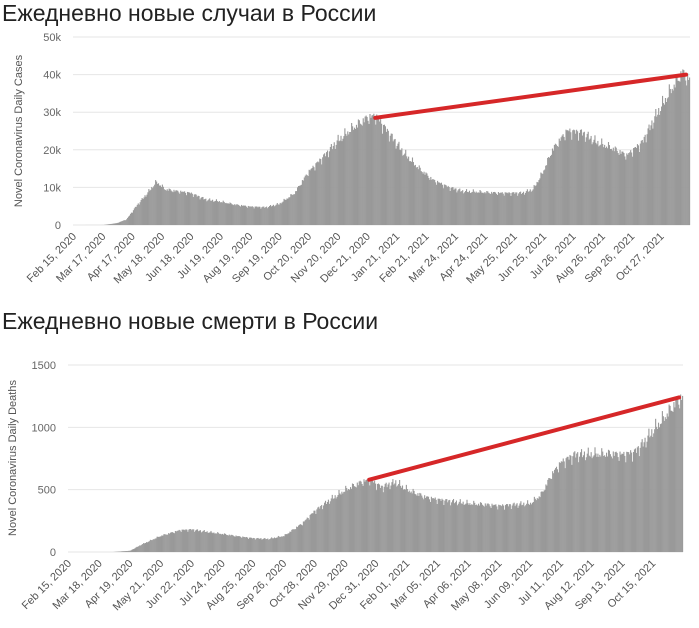 The image size is (699, 628). Describe the element at coordinates (530, 96) in the screenshot. I see `trend-line` at that location.